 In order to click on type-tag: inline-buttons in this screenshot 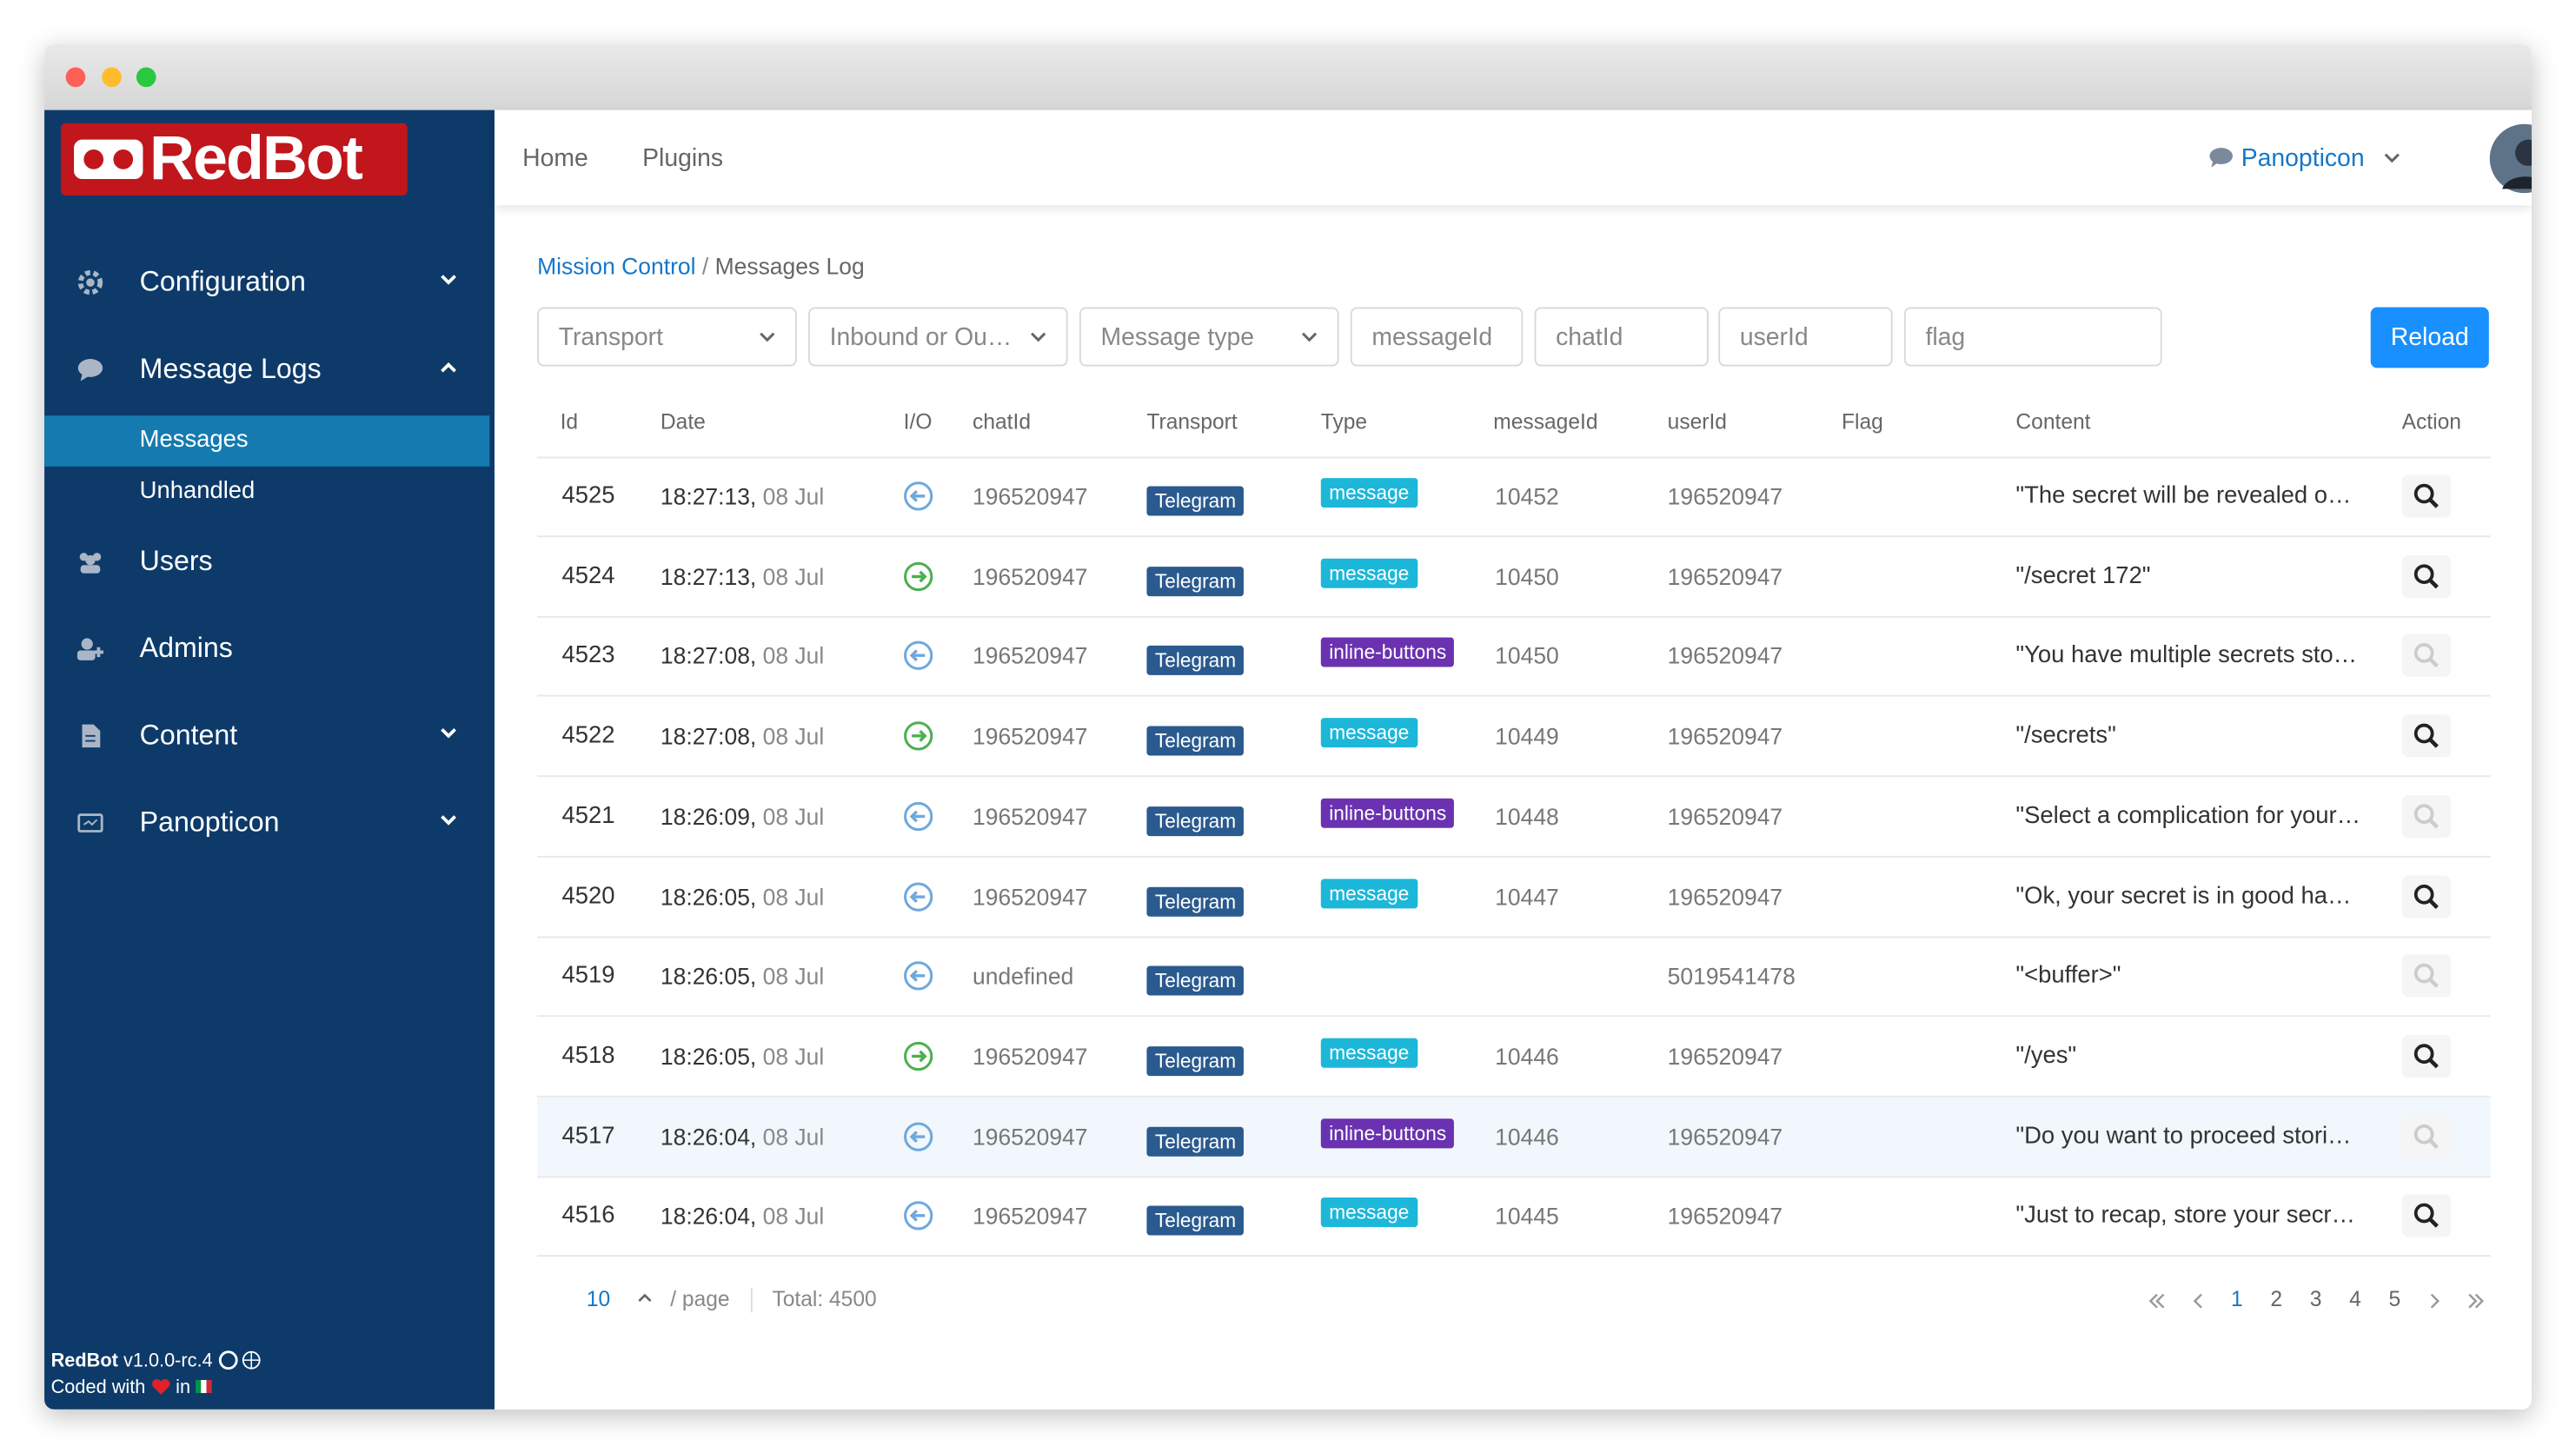, I will do `click(1388, 1133)`.